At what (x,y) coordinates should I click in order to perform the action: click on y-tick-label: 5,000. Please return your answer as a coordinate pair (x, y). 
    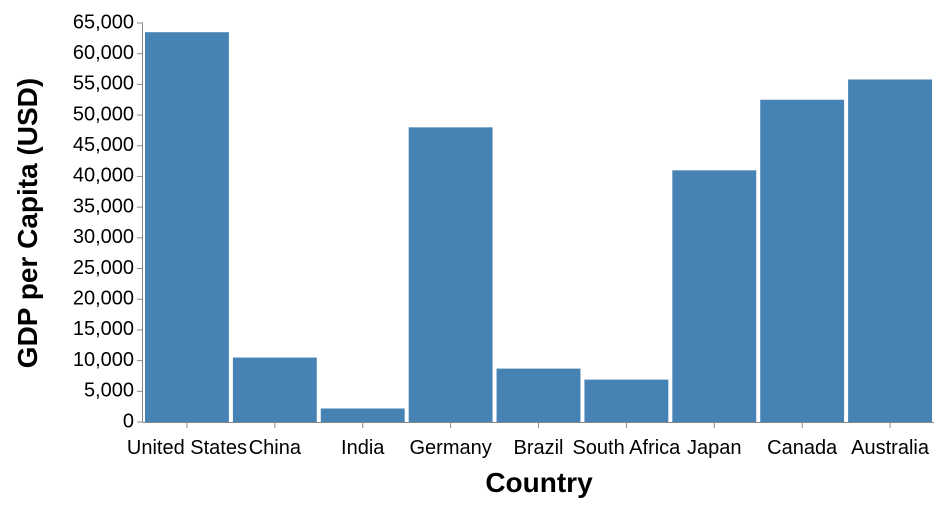
    Looking at the image, I should click on (109, 391).